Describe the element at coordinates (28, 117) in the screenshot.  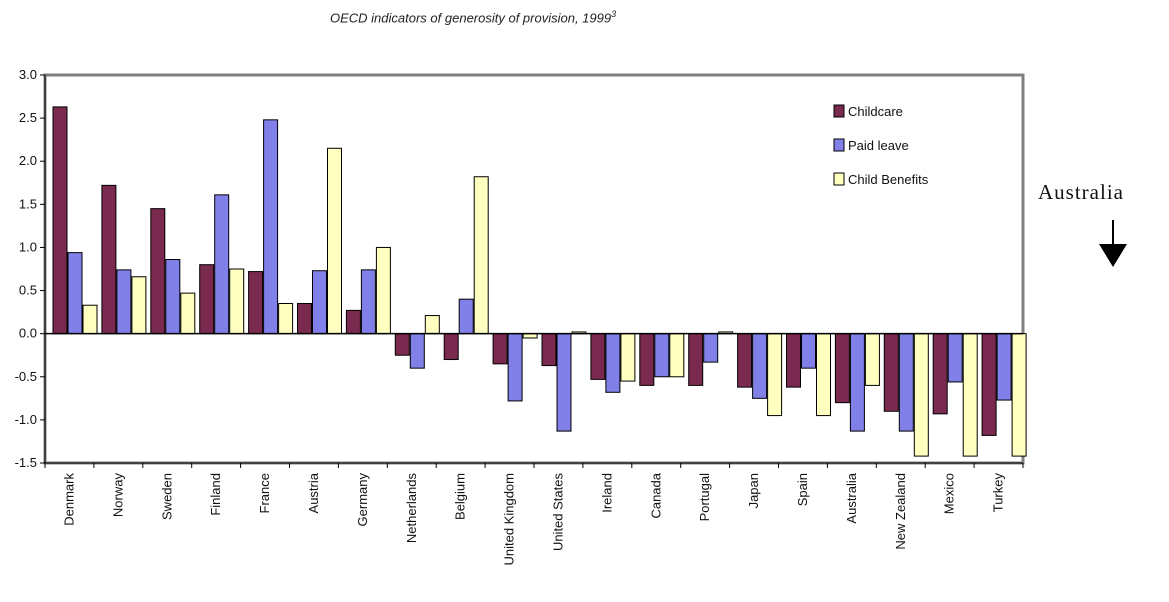
I see `y-tick-label: 2.5` at that location.